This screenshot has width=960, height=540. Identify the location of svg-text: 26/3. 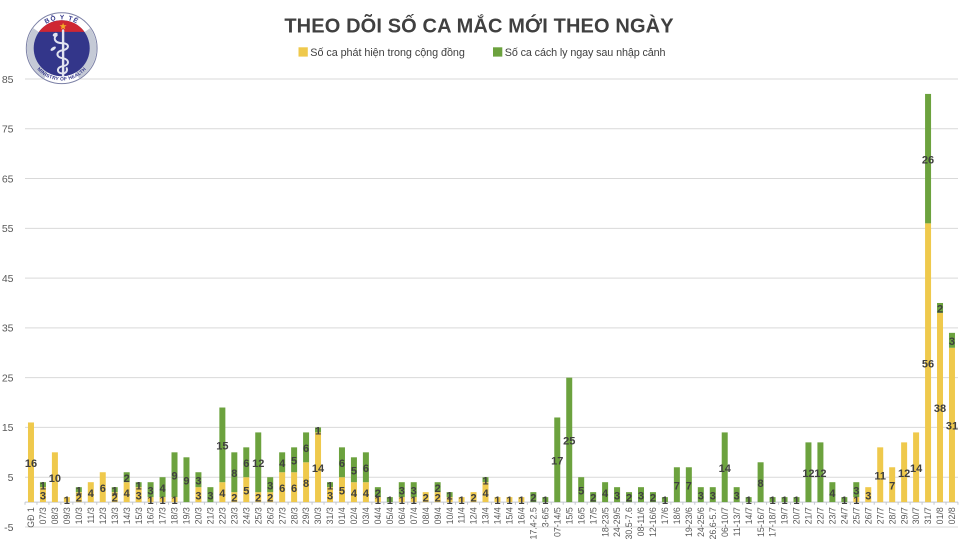
(270, 515).